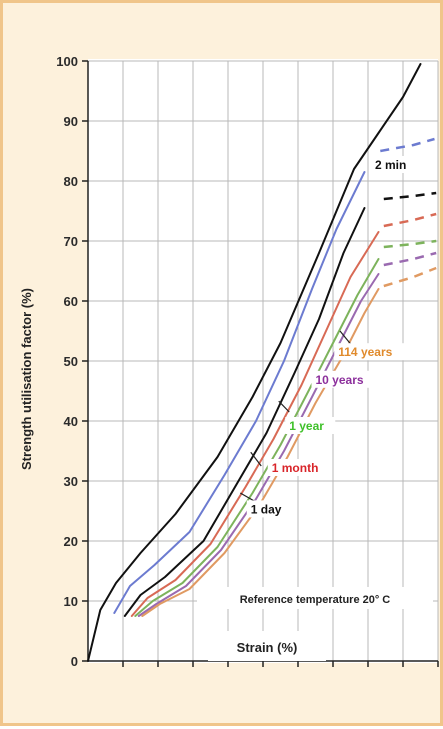  What do you see at coordinates (71, 301) in the screenshot?
I see `y-tick-label: 60` at bounding box center [71, 301].